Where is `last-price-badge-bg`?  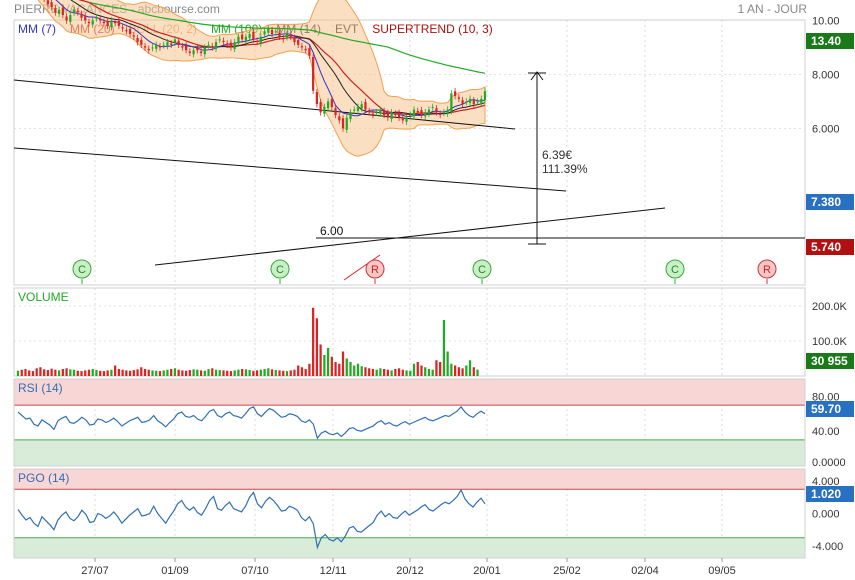 last-price-badge-bg is located at coordinates (830, 202).